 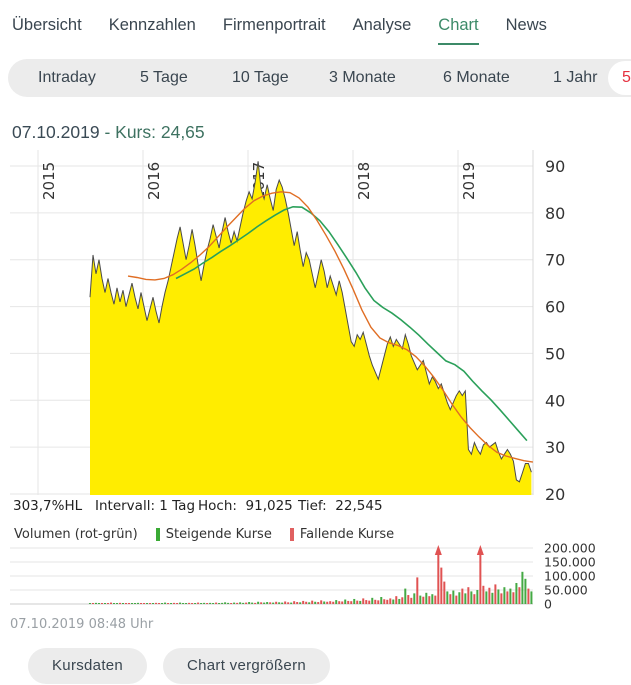 What do you see at coordinates (245, 506) in the screenshot?
I see `stat-hoch: Hoch: 91,025` at bounding box center [245, 506].